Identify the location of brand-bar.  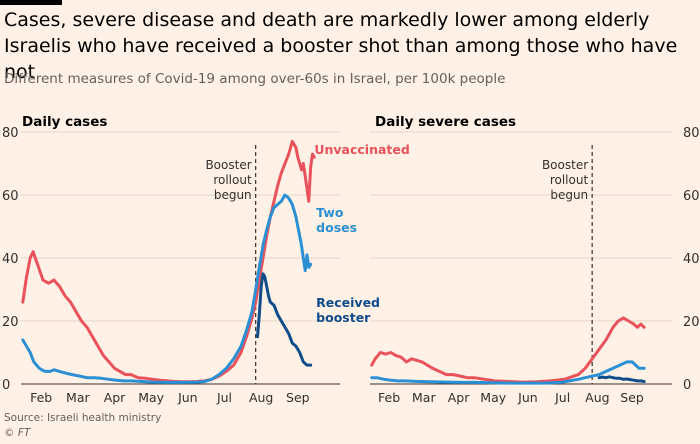
(31, 2).